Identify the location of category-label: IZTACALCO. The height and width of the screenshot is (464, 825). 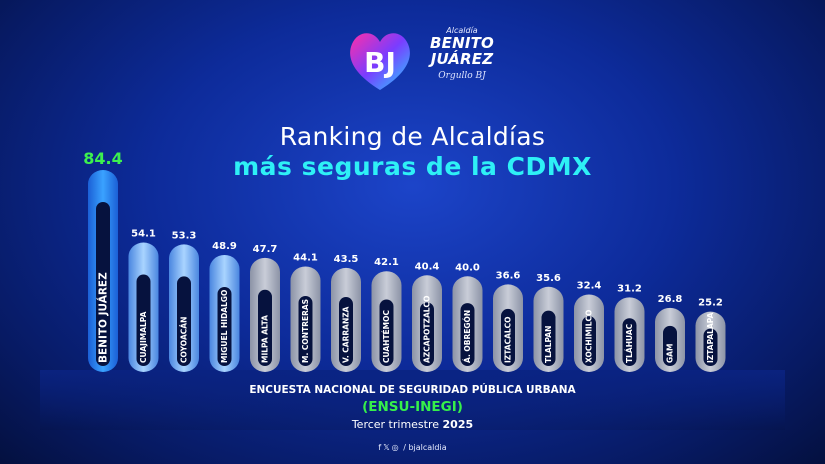
(508, 339).